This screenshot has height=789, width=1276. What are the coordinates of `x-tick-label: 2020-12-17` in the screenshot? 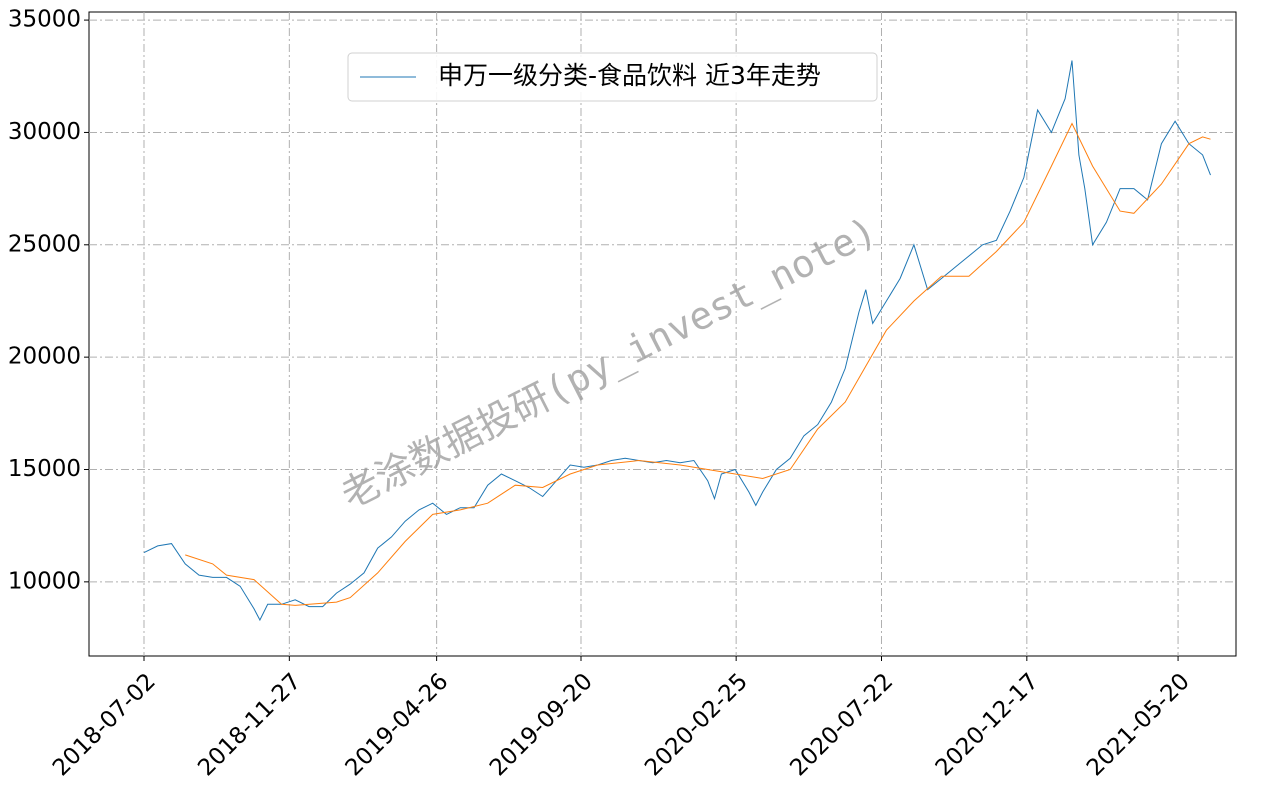 It's located at (987, 724).